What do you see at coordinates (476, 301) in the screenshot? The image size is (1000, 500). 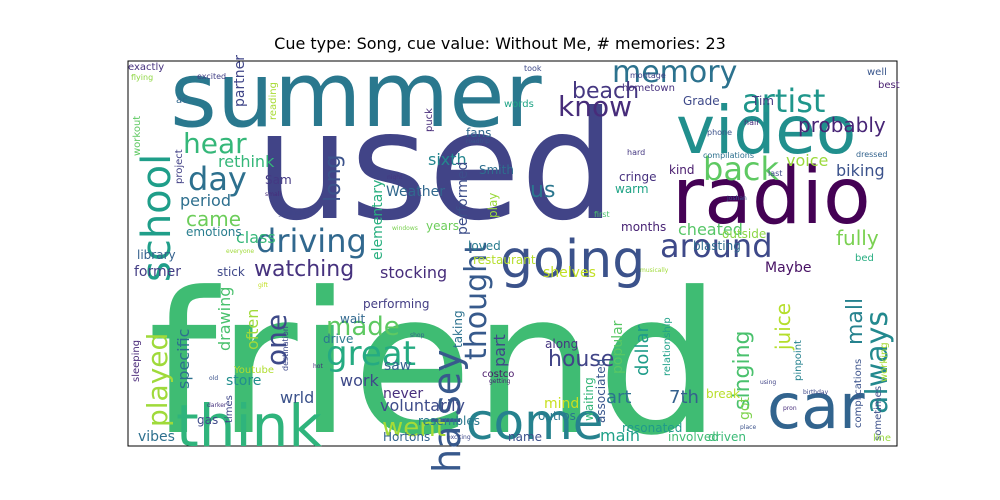 I see `word-thought: thought` at bounding box center [476, 301].